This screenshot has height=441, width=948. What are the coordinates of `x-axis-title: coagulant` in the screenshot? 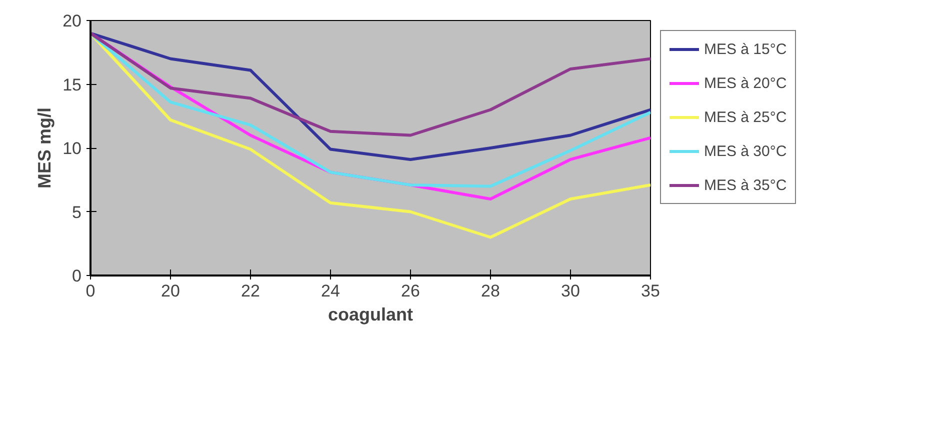 It's located at (371, 314).